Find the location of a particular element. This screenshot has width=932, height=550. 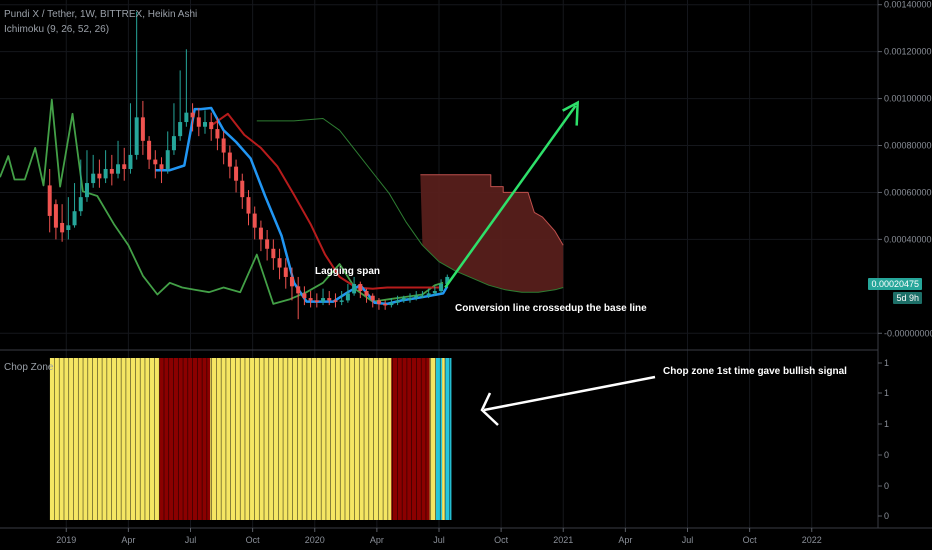

last-price-tag: 0.00020475 is located at coordinates (895, 284).